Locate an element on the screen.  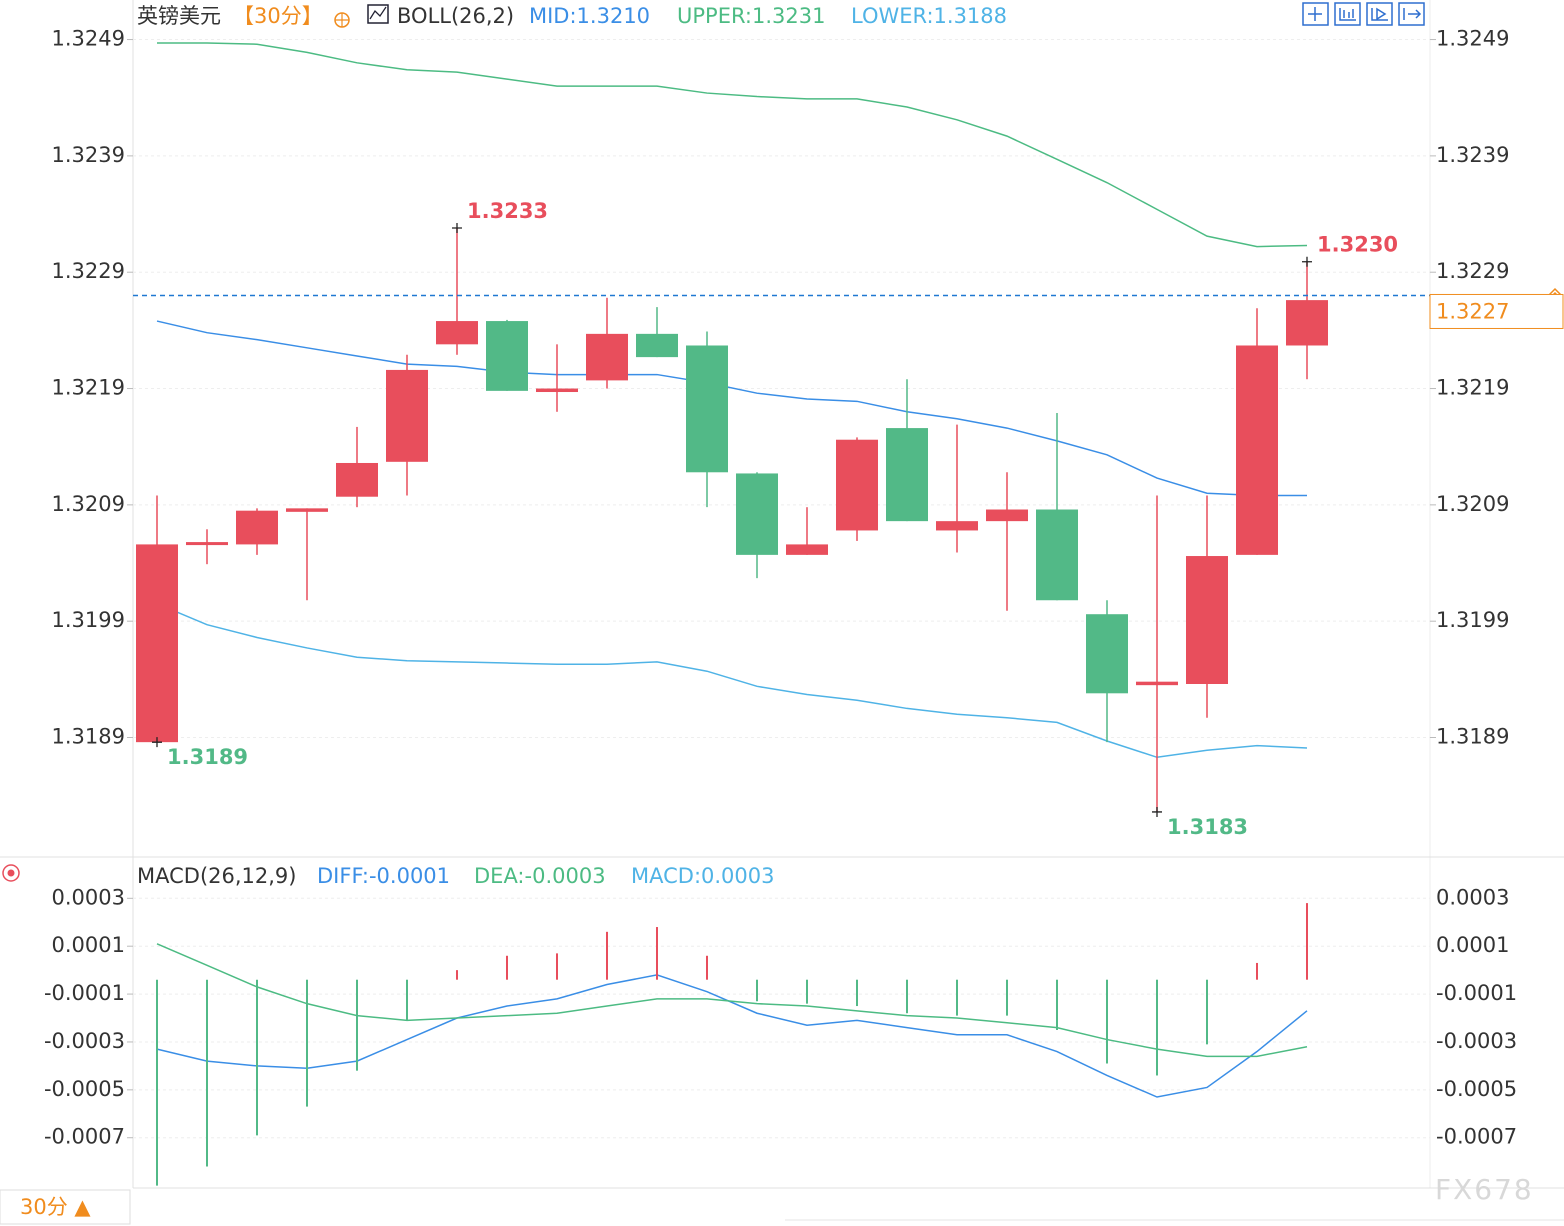
indicator-label: BOLL(26,2) is located at coordinates (455, 16).